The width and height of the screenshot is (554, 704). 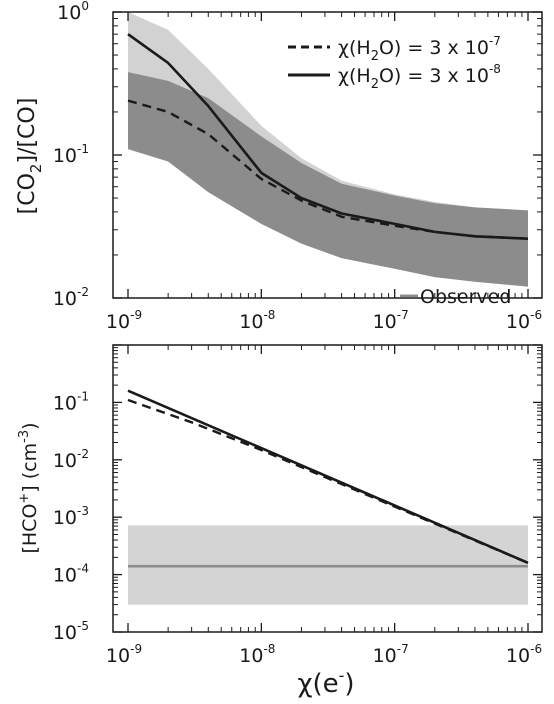 What do you see at coordinates (465, 297) in the screenshot?
I see `legend-label: Observed` at bounding box center [465, 297].